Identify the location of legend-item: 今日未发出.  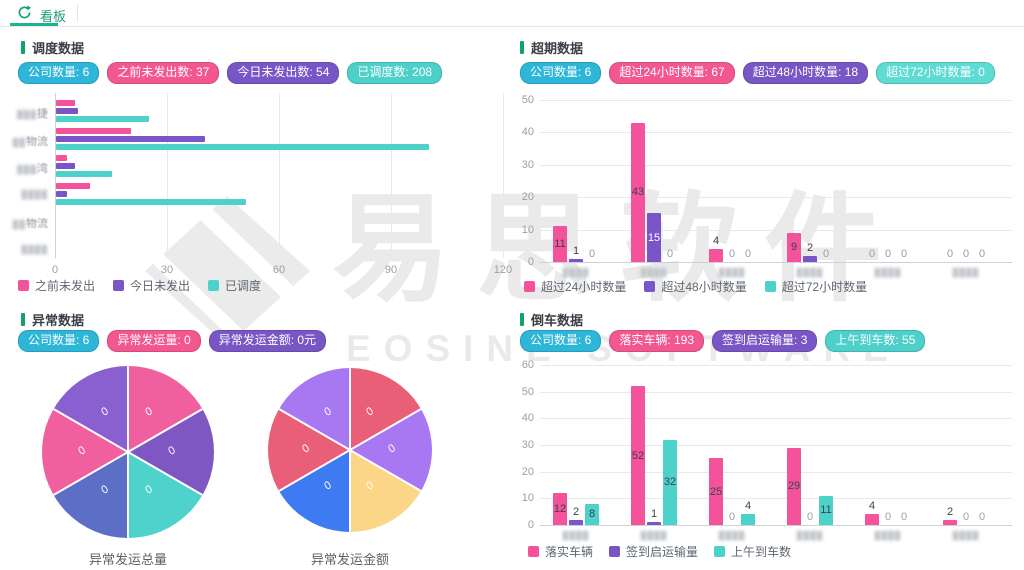
(151, 285).